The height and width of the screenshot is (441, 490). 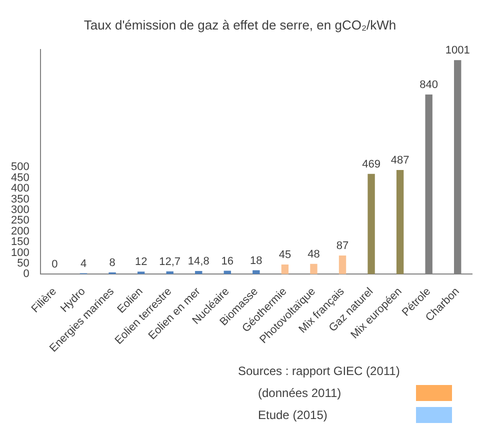 I want to click on data-label: 4, so click(x=83, y=264).